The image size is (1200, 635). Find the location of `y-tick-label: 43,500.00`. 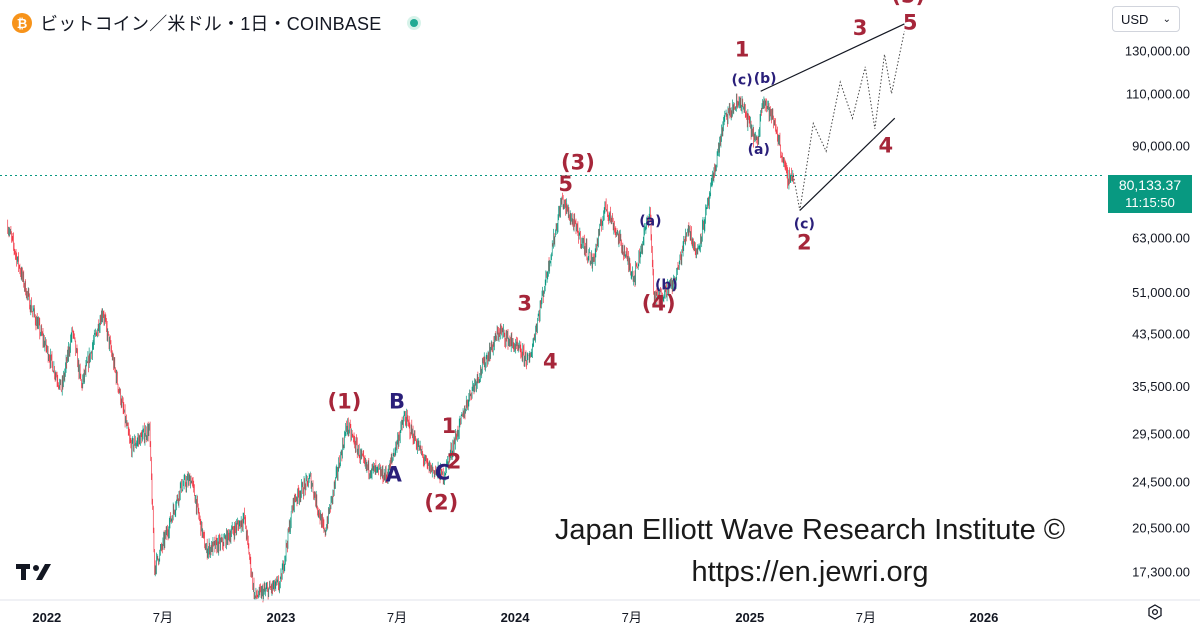

y-tick-label: 43,500.00 is located at coordinates (1161, 333).